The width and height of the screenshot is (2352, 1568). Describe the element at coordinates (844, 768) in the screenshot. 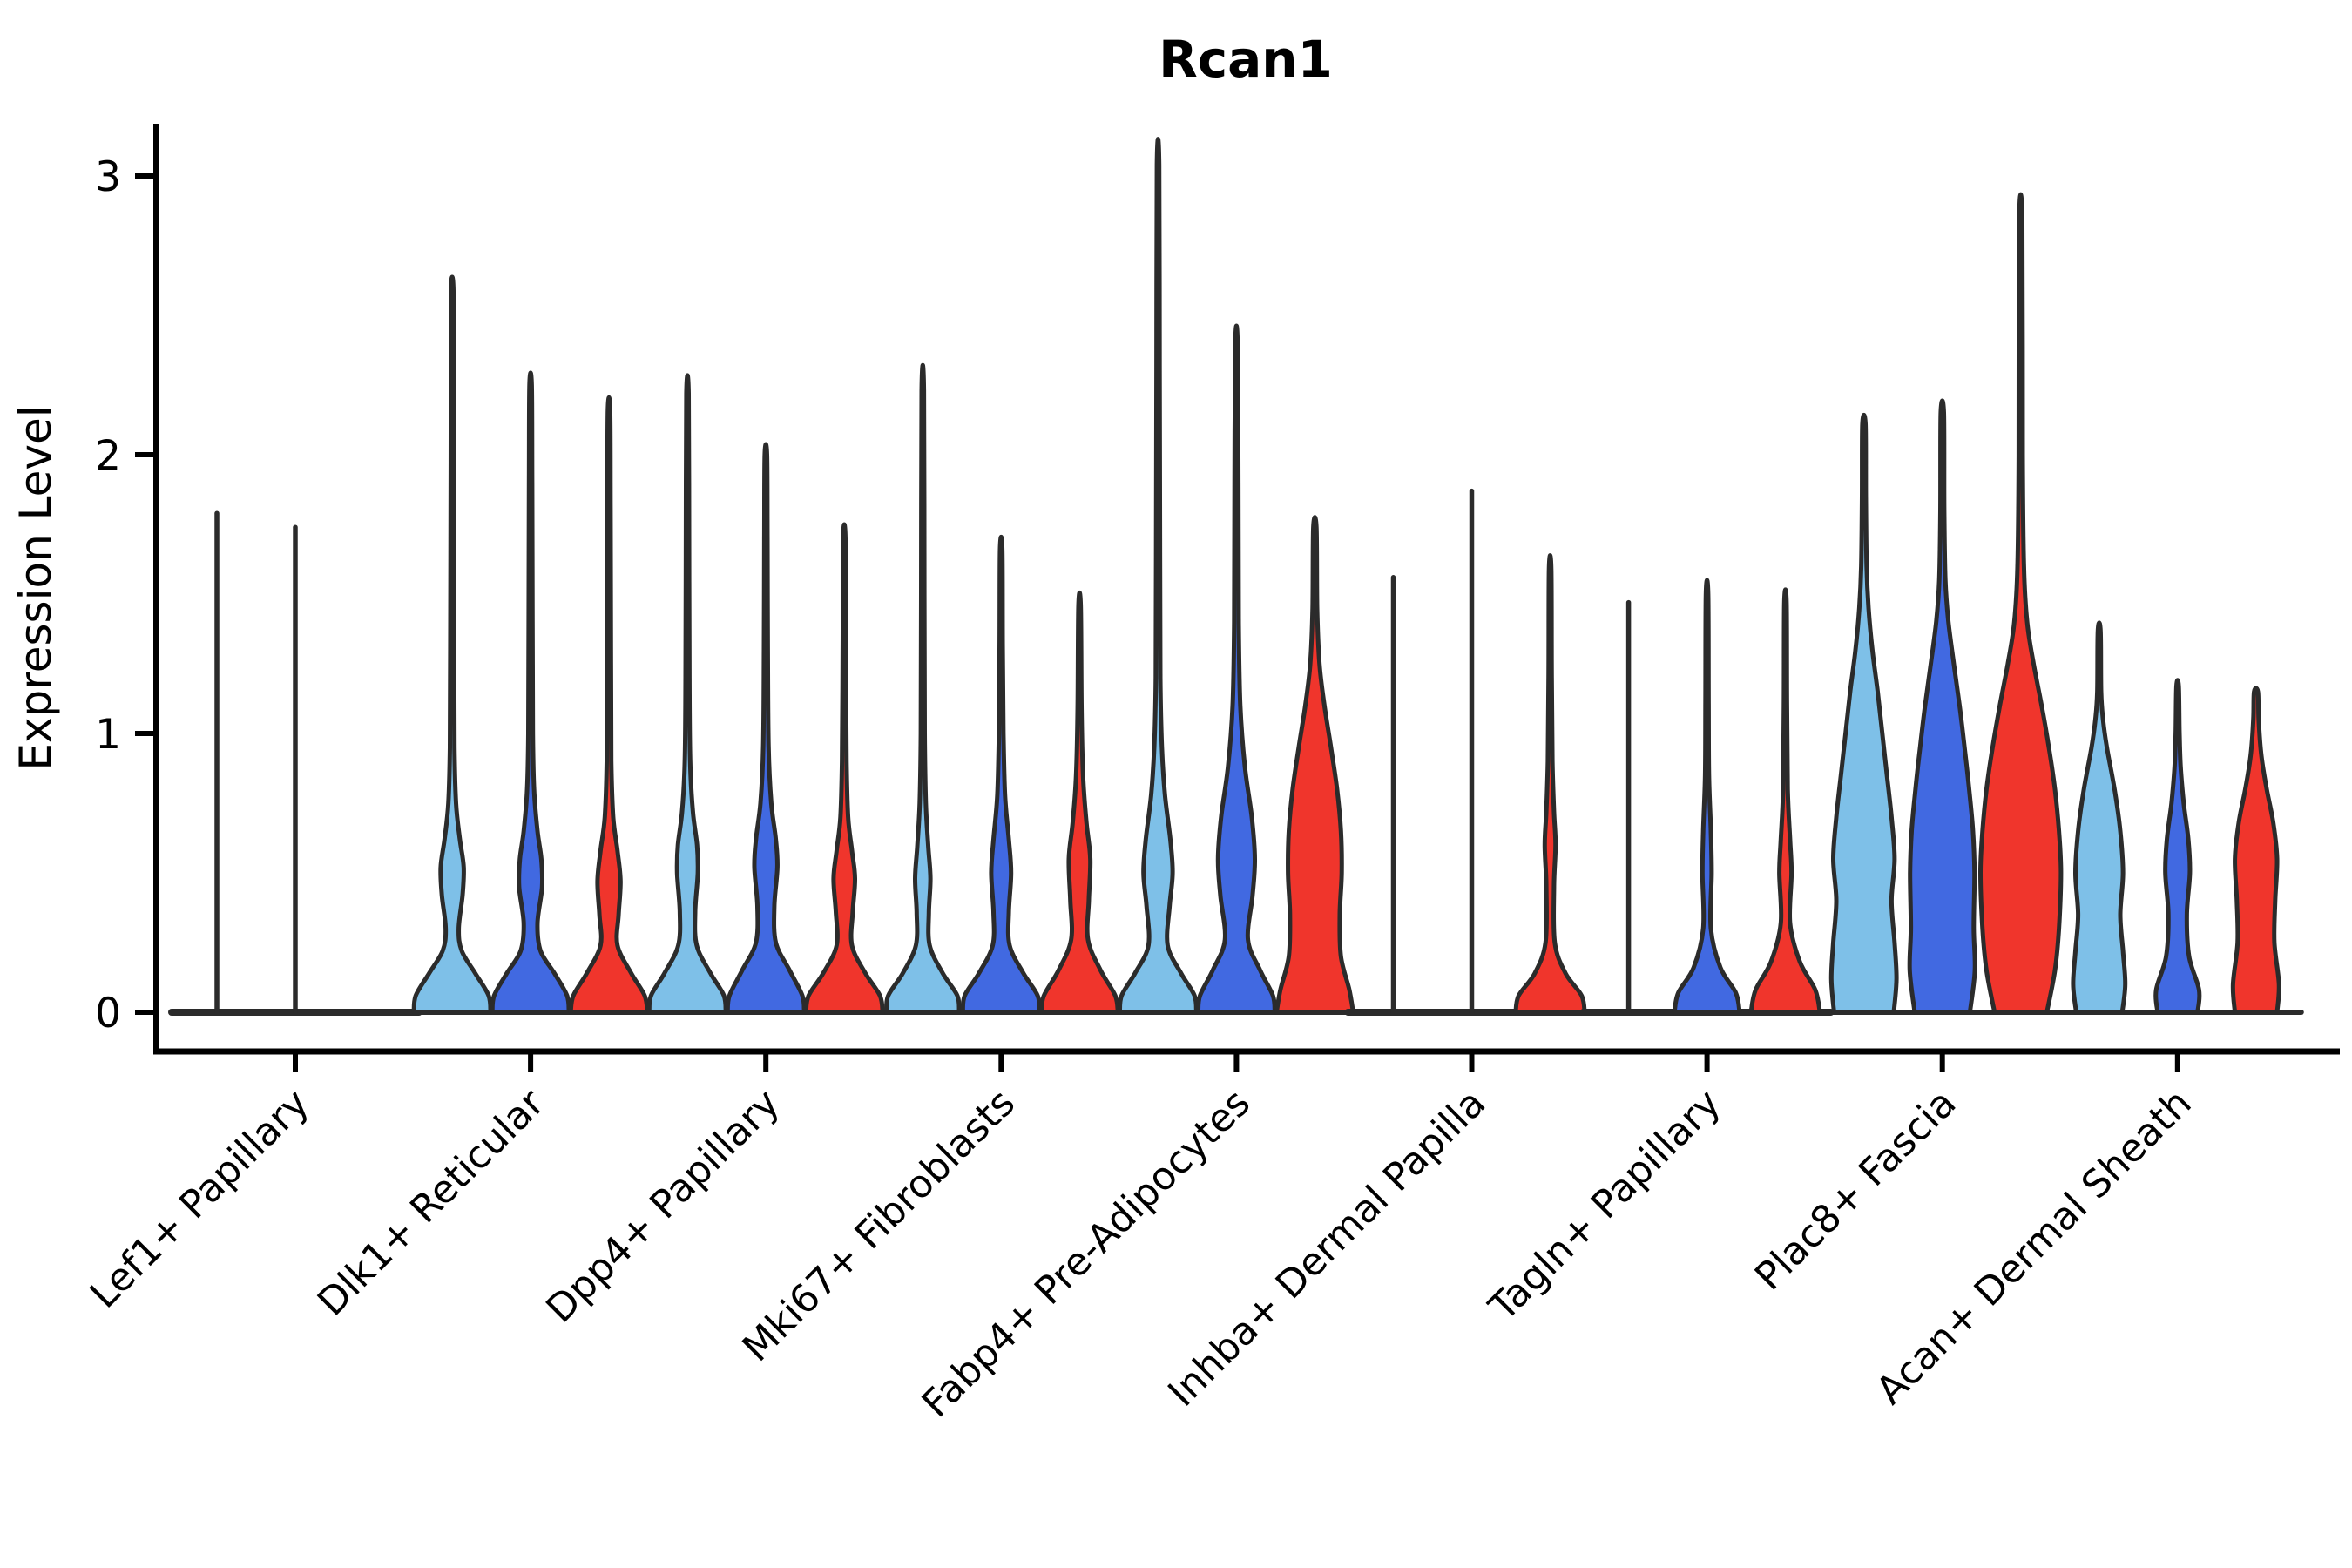

I see `violin-dpp4-papillary-s3` at that location.